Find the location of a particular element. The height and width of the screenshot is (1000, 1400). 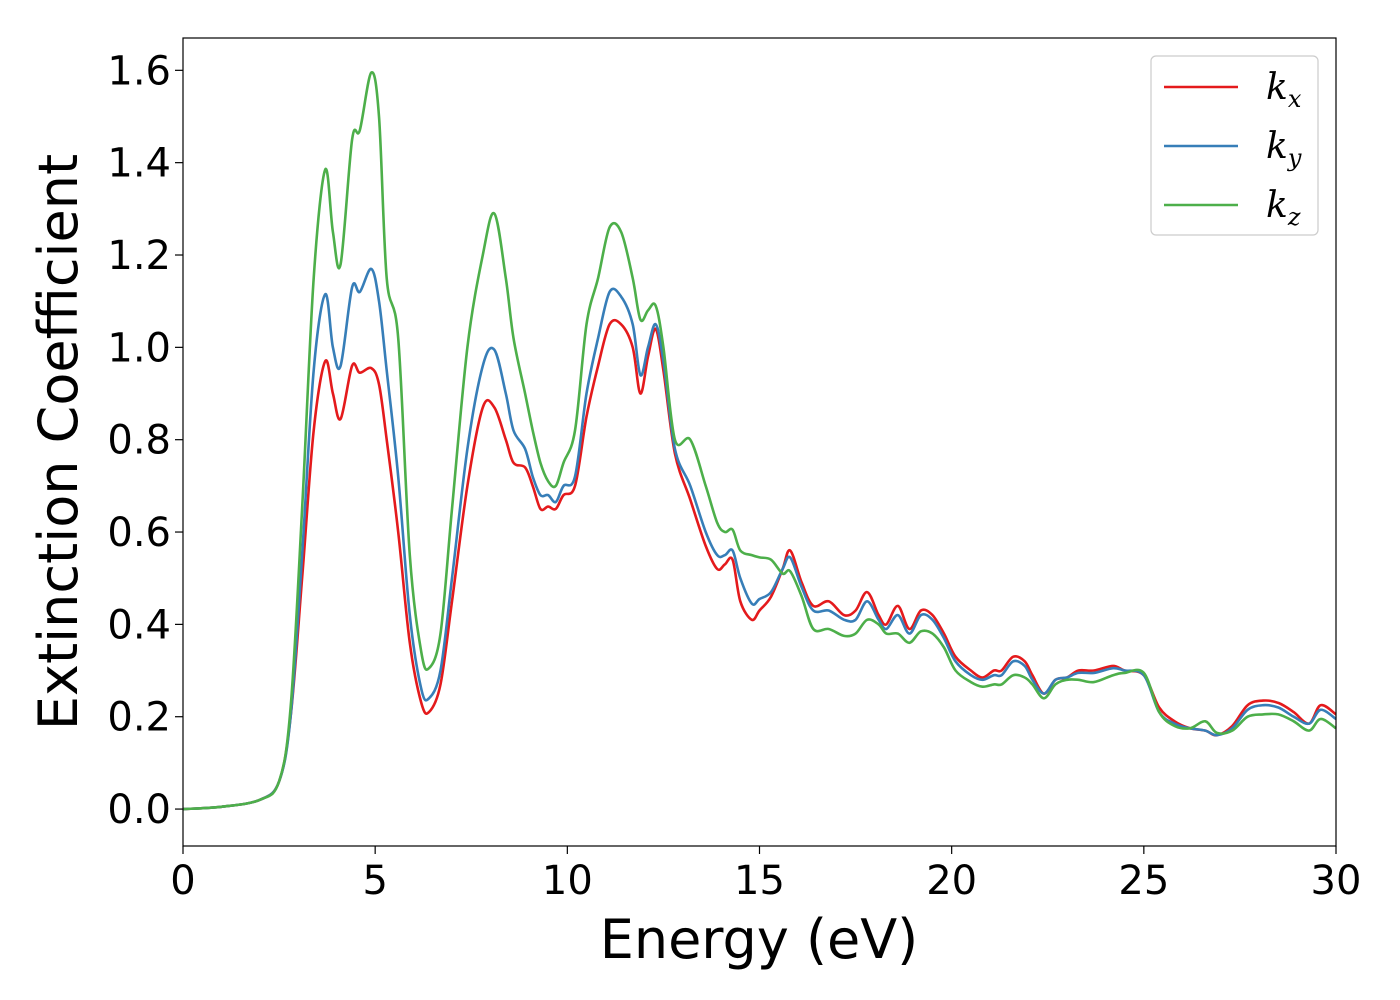

x-tick-label: 15 is located at coordinates (759, 881).